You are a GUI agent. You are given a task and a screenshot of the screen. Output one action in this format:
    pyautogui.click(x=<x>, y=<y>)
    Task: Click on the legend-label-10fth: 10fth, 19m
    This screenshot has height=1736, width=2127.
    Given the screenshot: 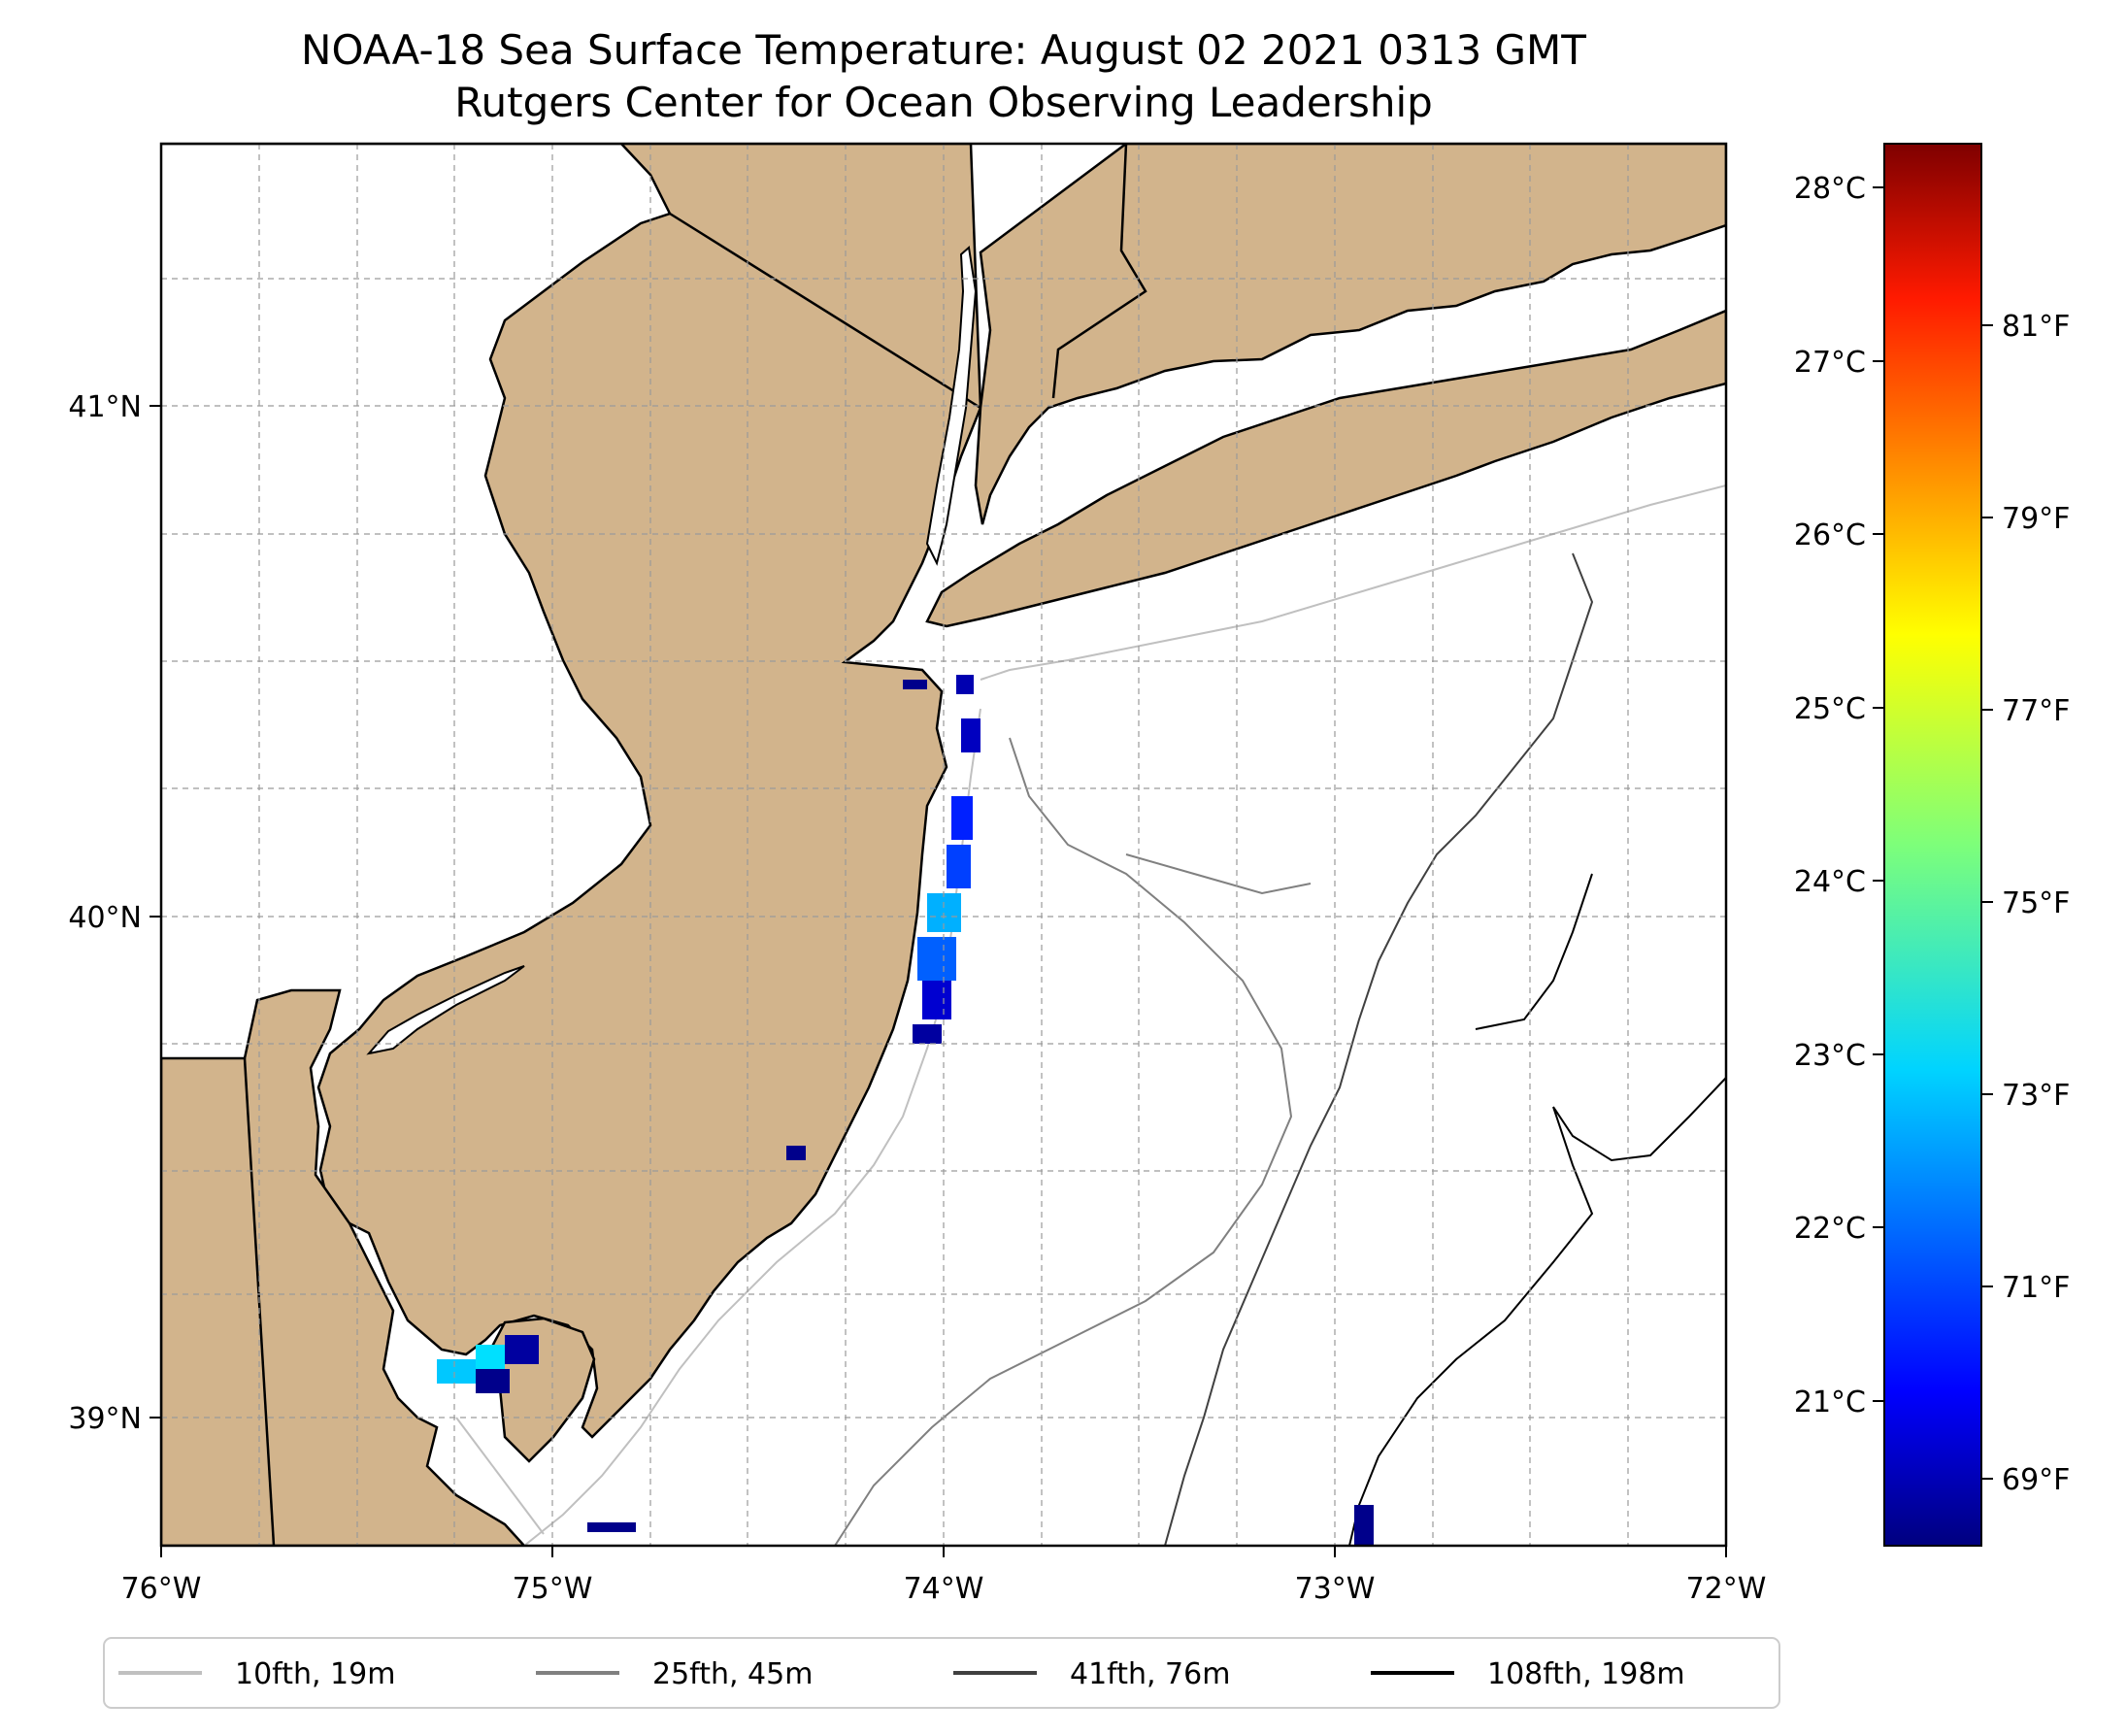 What is the action you would take?
    pyautogui.click(x=315, y=1674)
    